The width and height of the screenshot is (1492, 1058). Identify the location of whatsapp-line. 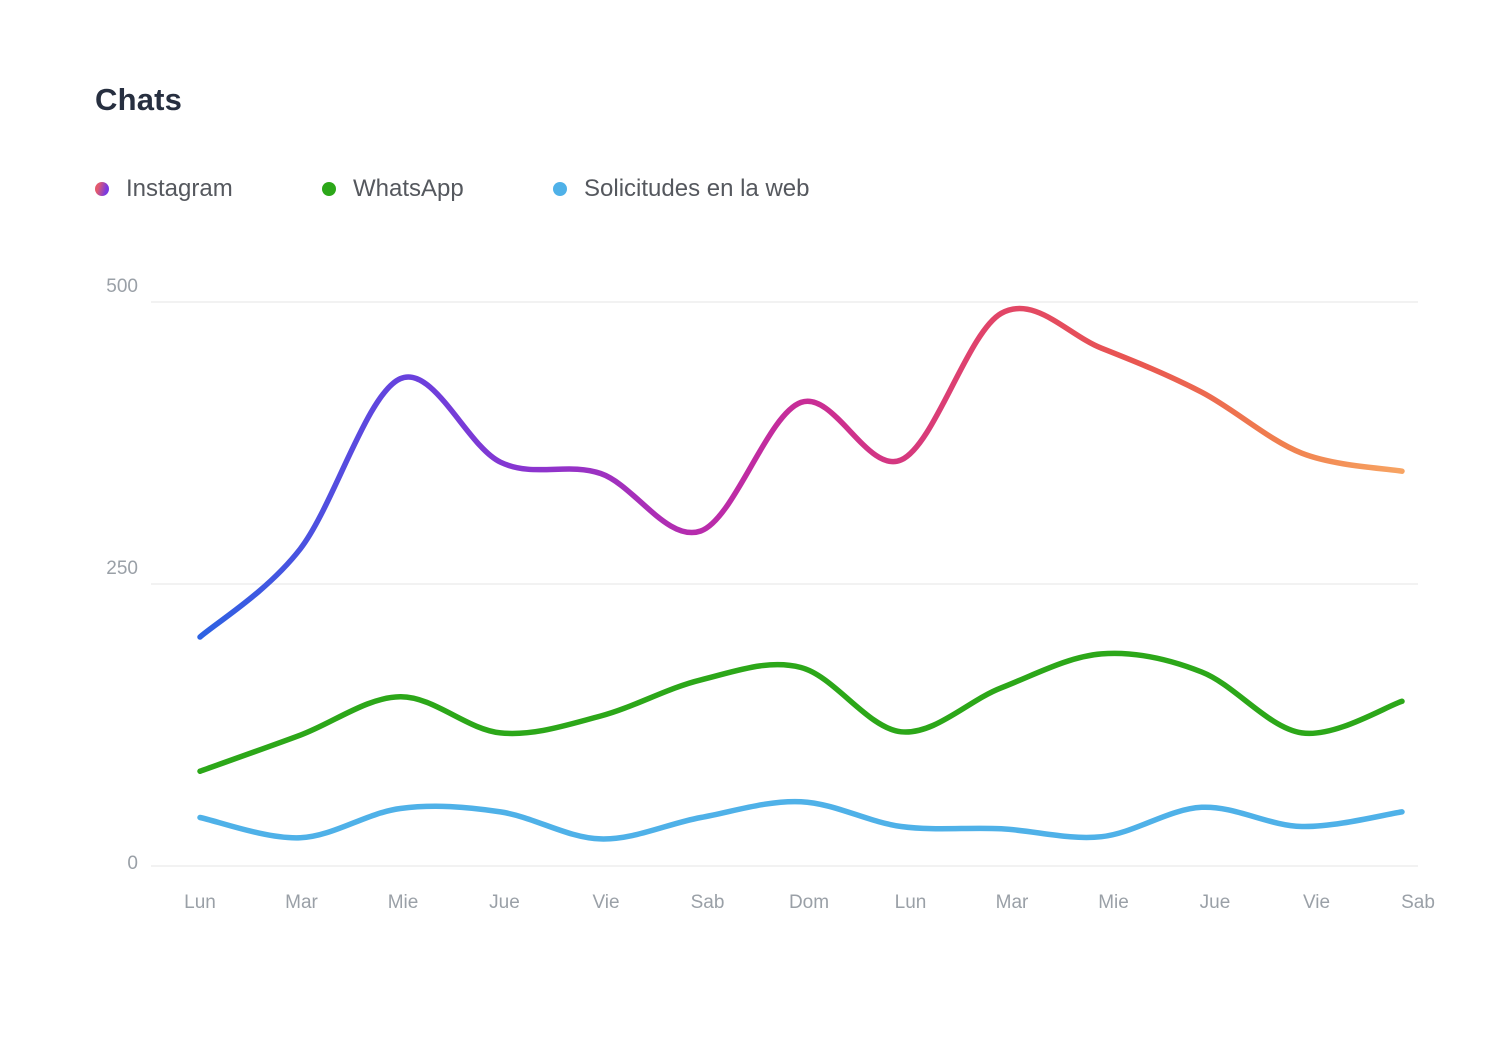
(801, 712).